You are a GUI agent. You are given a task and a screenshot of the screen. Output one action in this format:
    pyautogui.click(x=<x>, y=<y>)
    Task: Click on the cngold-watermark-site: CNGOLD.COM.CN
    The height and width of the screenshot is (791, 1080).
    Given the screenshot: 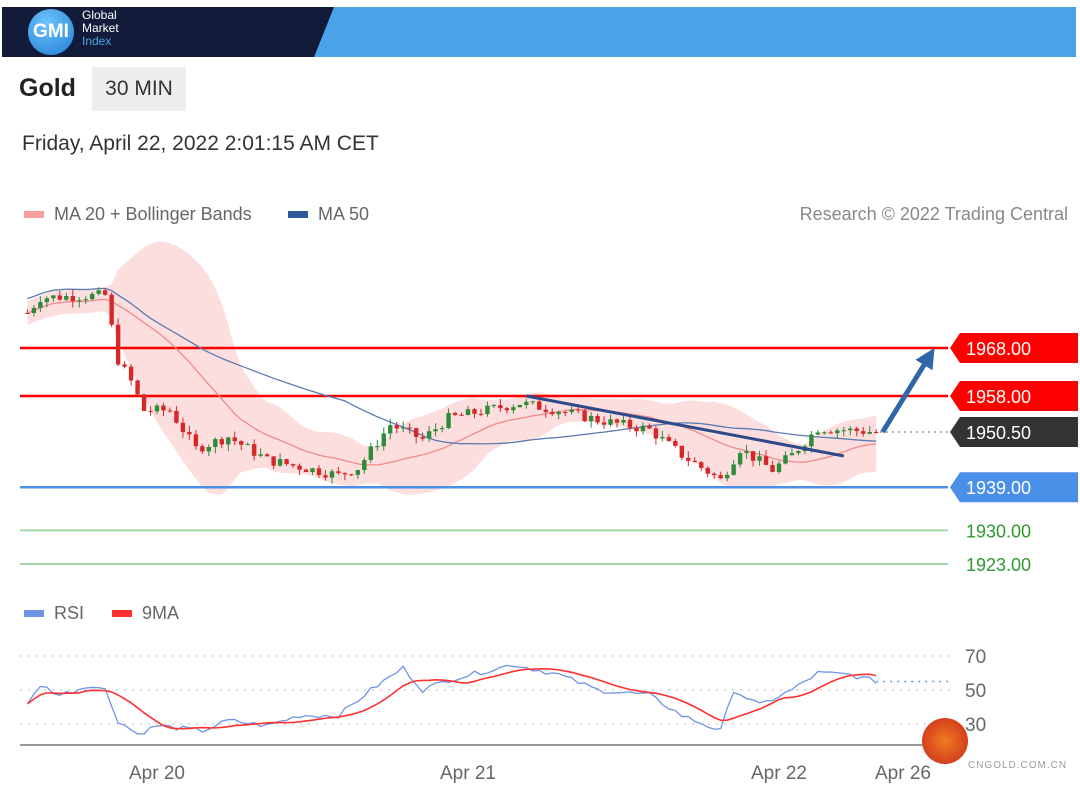 What is the action you would take?
    pyautogui.click(x=1018, y=765)
    